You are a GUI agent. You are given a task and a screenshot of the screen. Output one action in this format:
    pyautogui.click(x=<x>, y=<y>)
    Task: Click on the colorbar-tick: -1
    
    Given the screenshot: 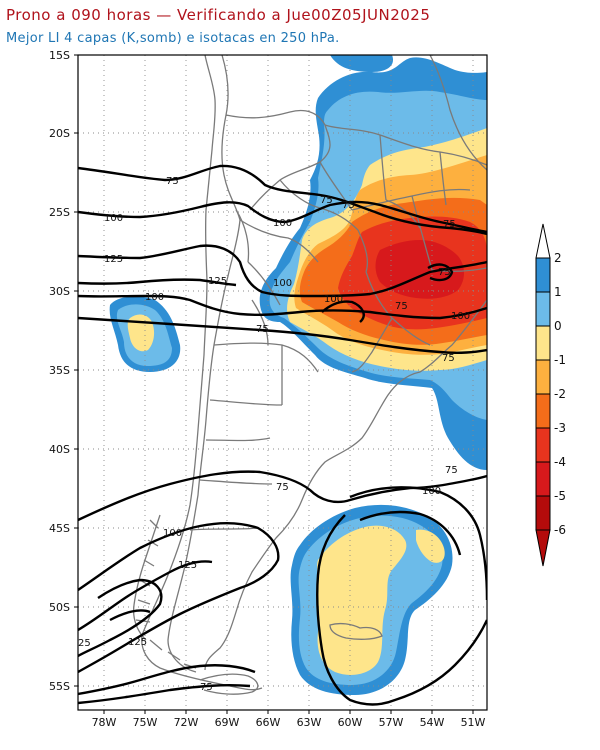 What is the action you would take?
    pyautogui.click(x=560, y=360)
    